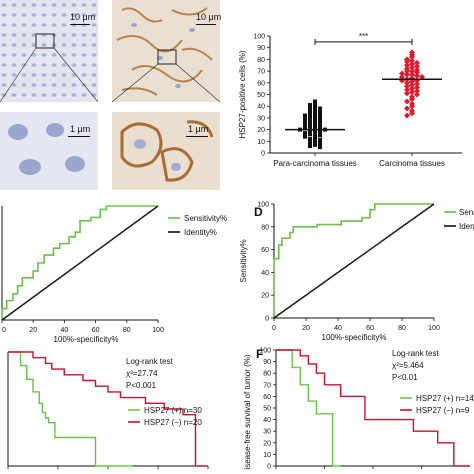  I want to click on roc-d-y-label: Sensitivity%, so click(243, 260).